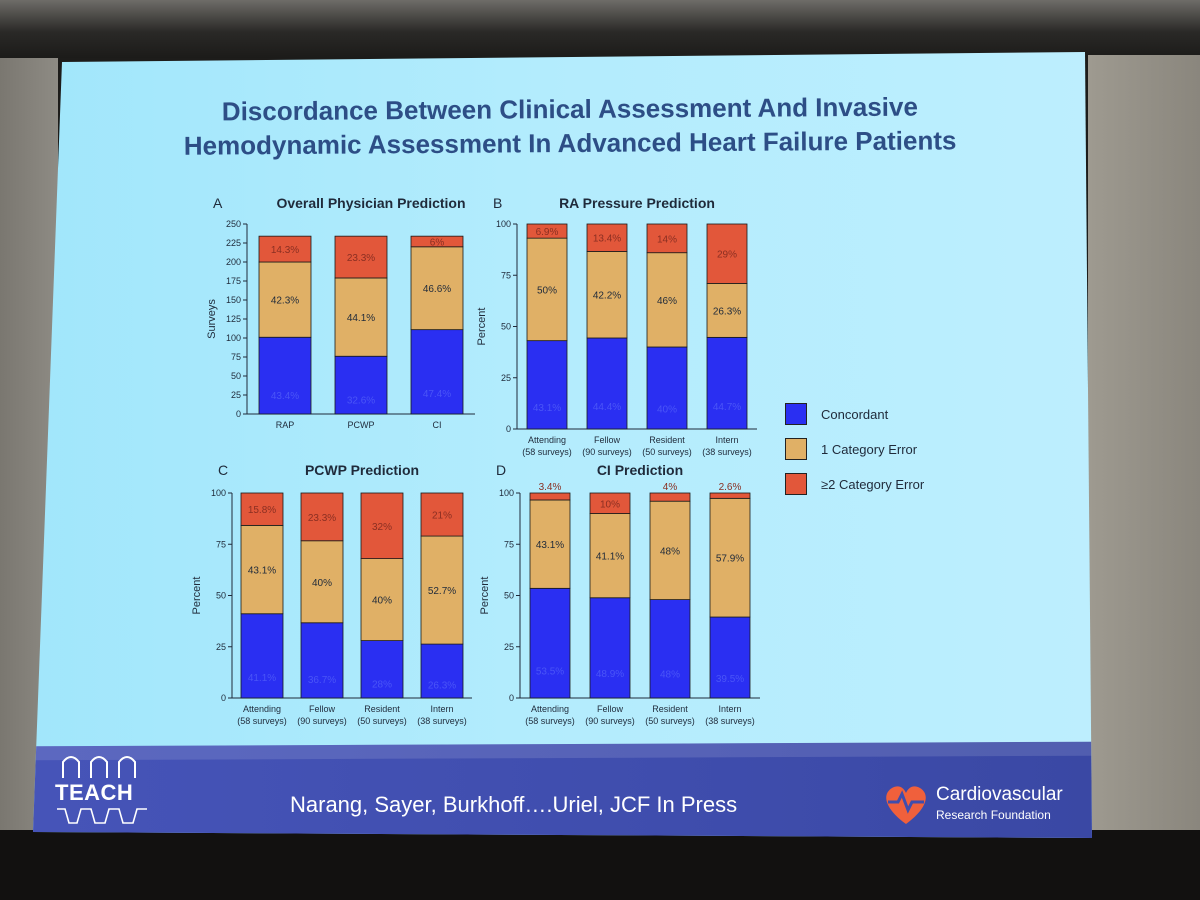  What do you see at coordinates (727, 310) in the screenshot?
I see `bar-b-3-one-error` at bounding box center [727, 310].